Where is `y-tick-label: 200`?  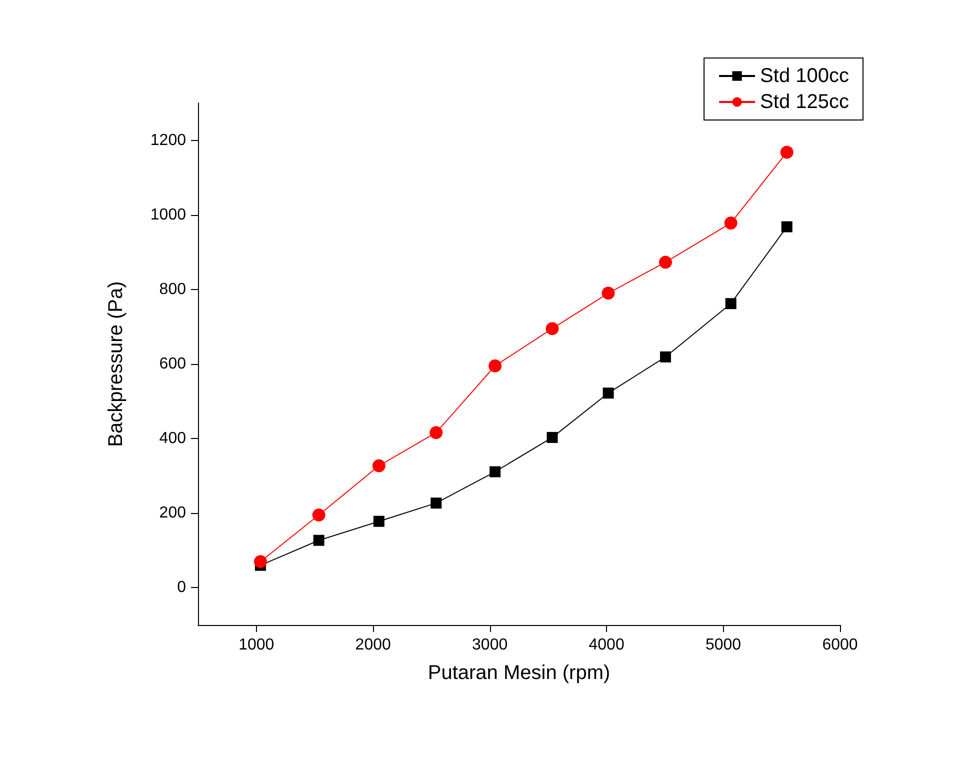 y-tick-label: 200 is located at coordinates (172, 513).